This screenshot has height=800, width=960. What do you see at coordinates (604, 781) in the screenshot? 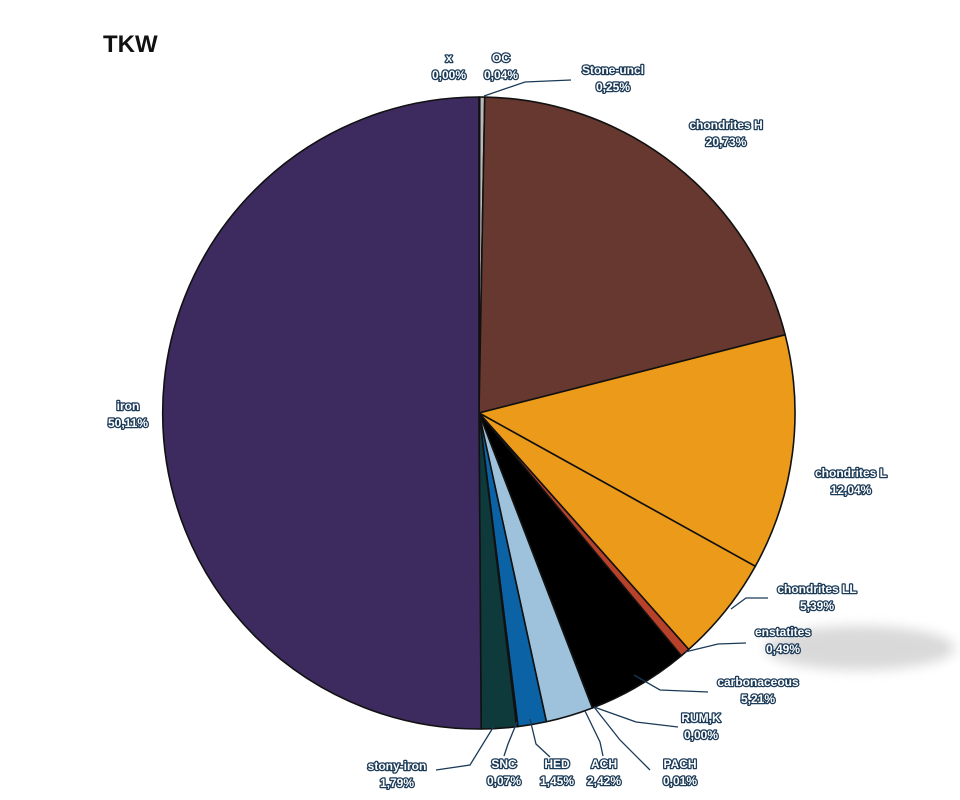
I see `slice-value-ach: 2,42%` at bounding box center [604, 781].